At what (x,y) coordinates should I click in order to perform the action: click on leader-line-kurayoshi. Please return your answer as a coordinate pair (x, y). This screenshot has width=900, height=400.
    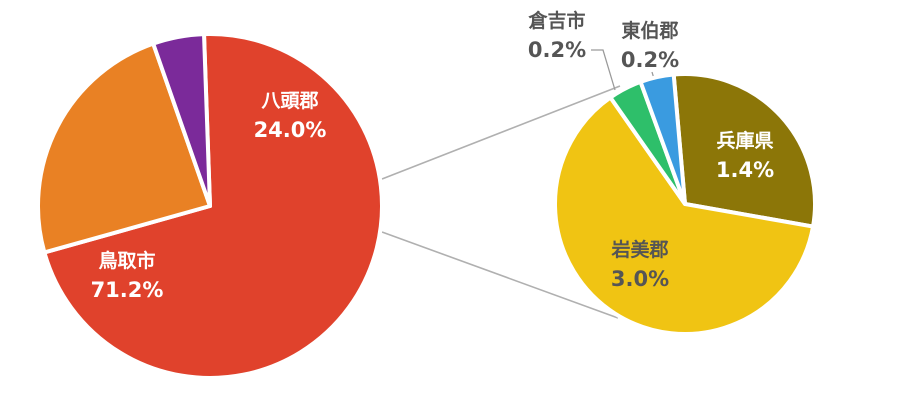
    Looking at the image, I should click on (603, 70).